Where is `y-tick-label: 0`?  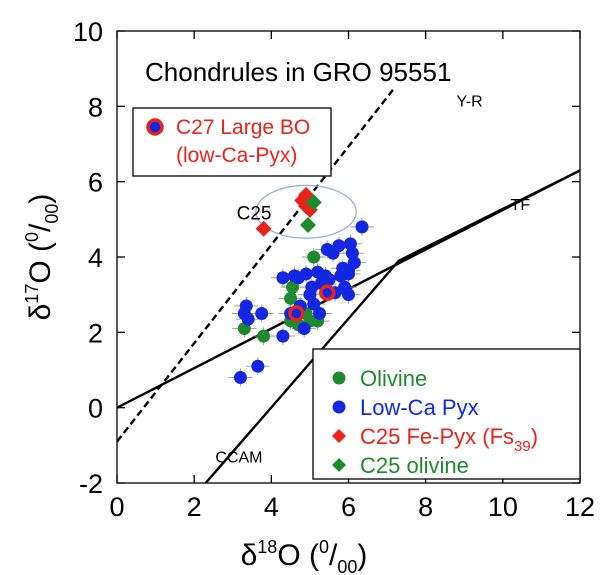
y-tick-label: 0 is located at coordinates (95, 409).